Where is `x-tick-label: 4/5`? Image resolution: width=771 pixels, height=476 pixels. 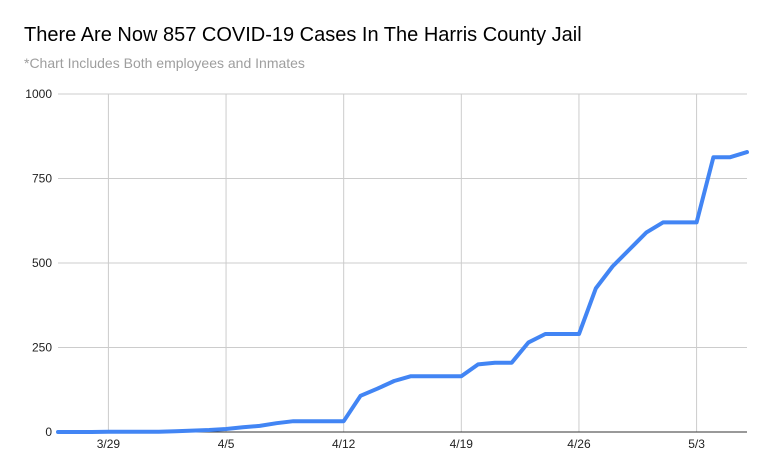
x-tick-label: 4/5 is located at coordinates (226, 444).